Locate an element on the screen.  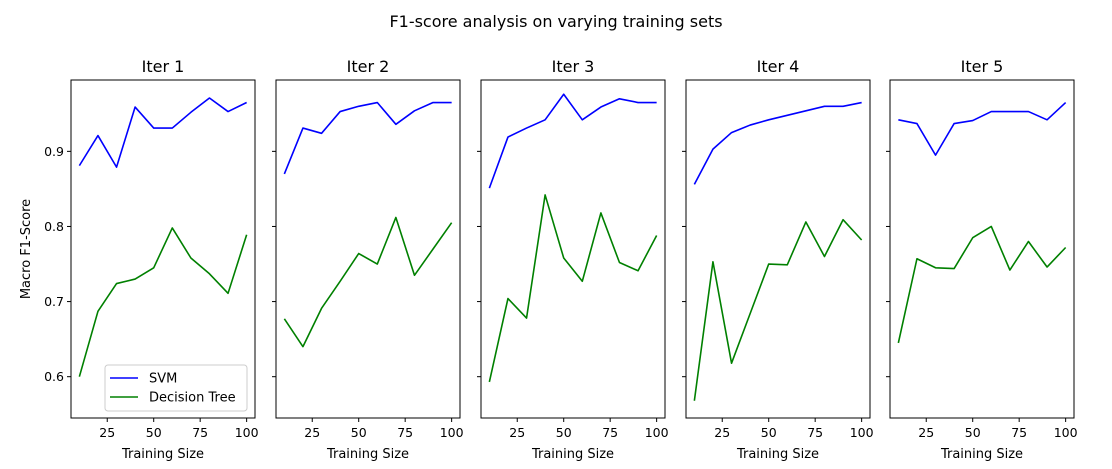
subplot-4: Iter 4 25 50 75 100 Training Size is located at coordinates (778, 259).